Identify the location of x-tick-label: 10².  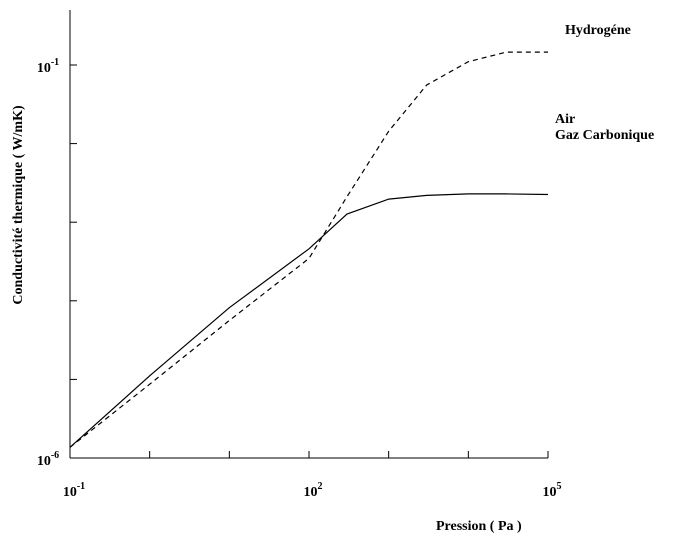
(313, 490).